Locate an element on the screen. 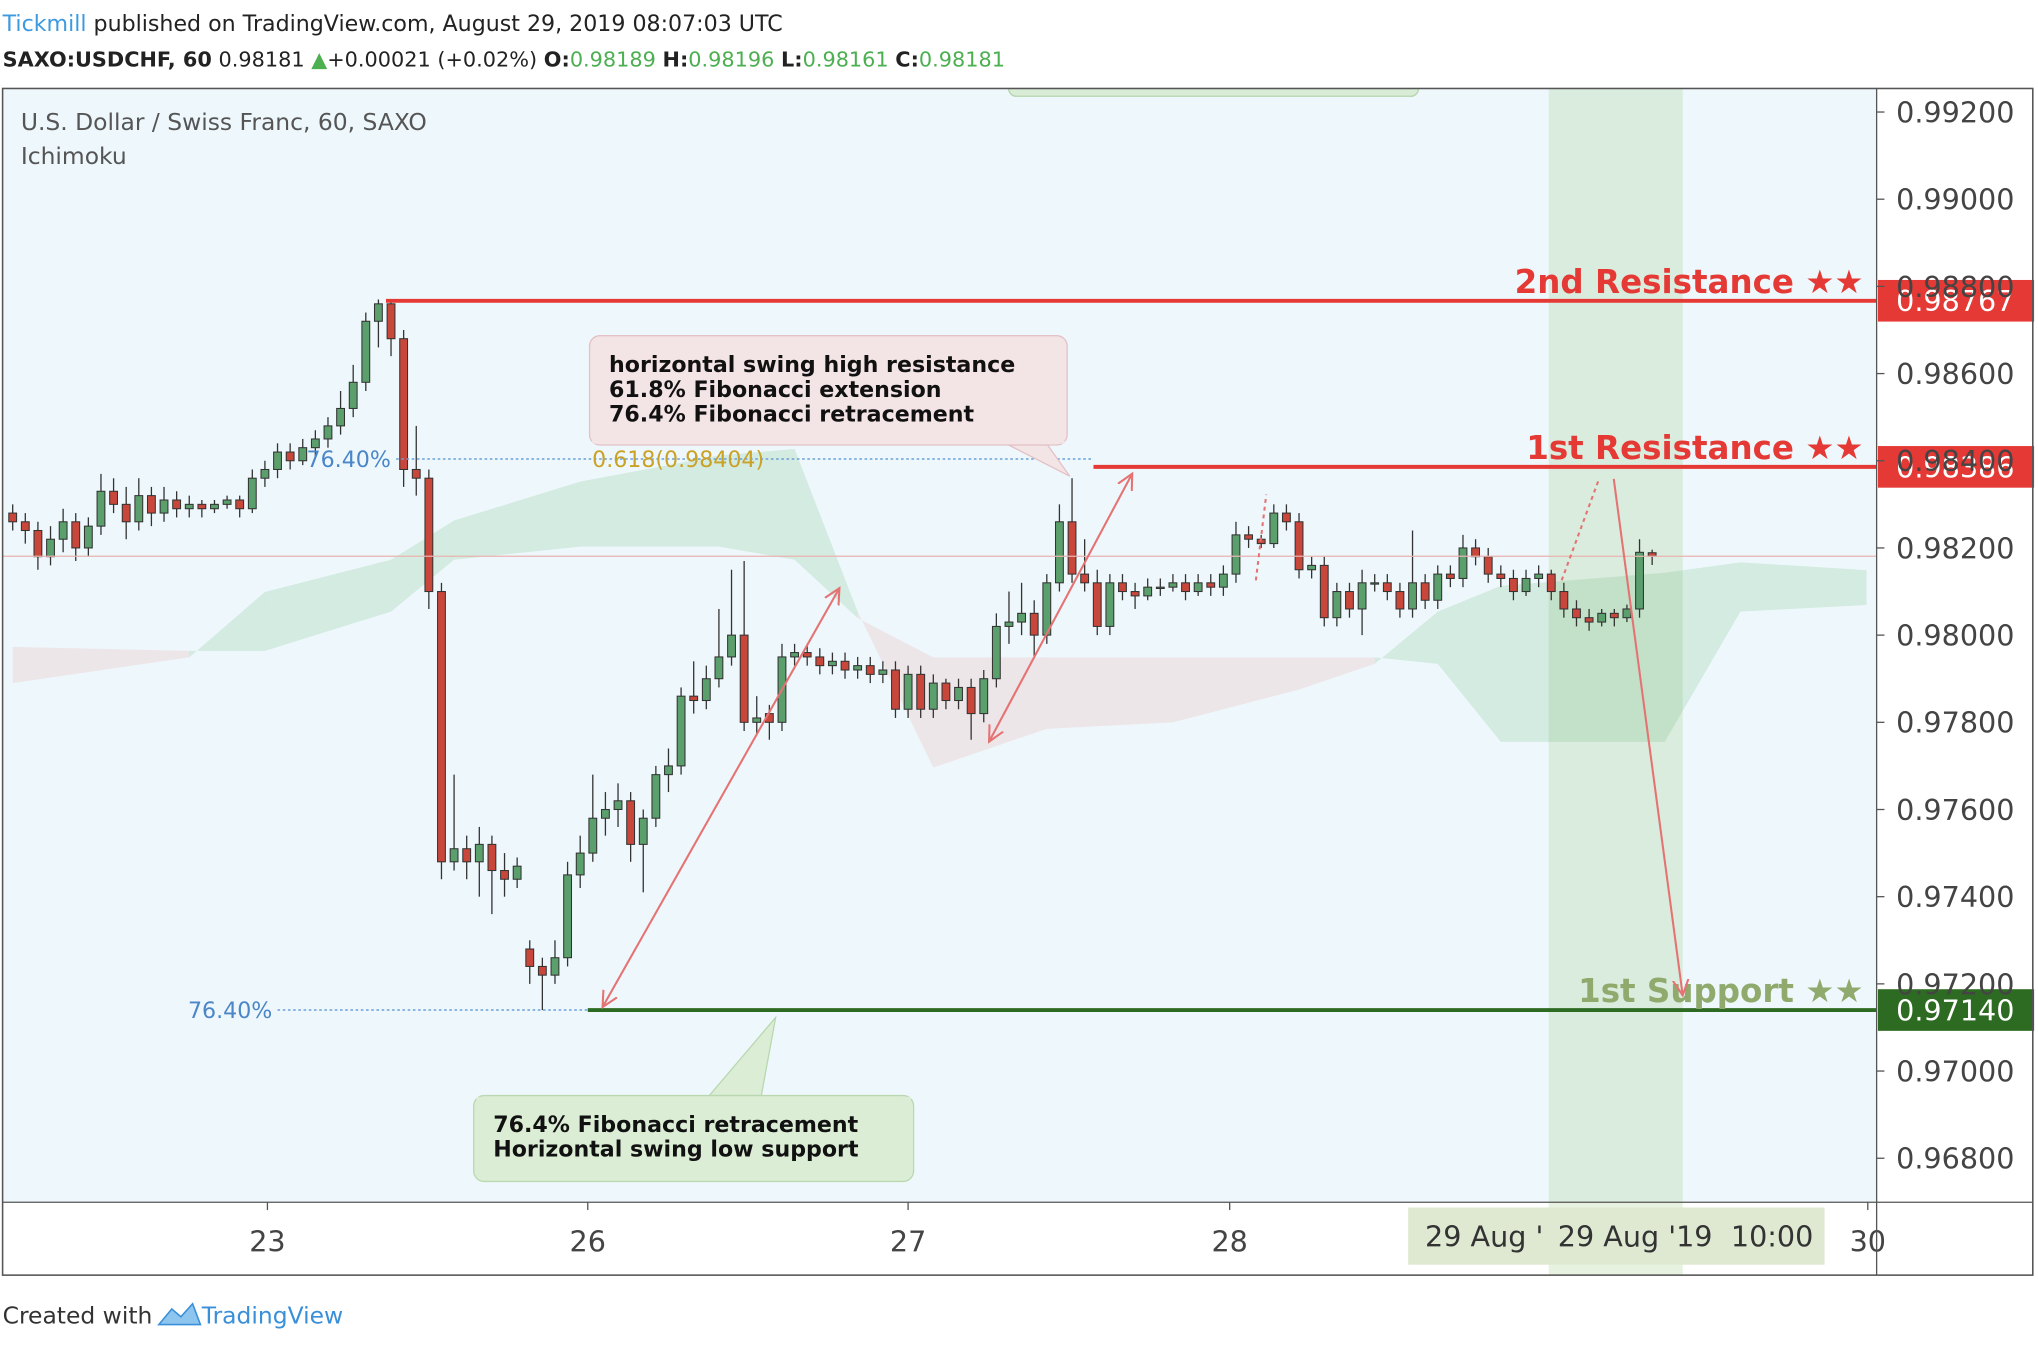  plot-decor is located at coordinates (1213, 92).